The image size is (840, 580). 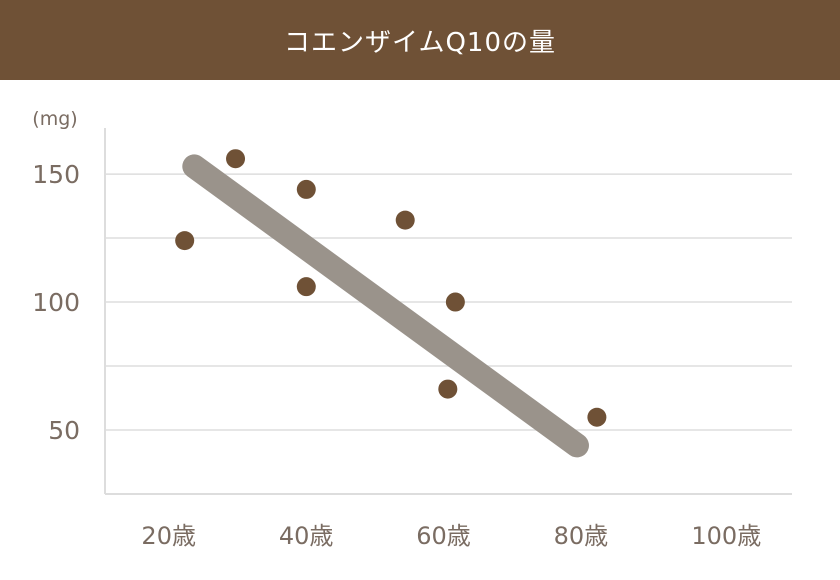 What do you see at coordinates (56, 302) in the screenshot?
I see `y-tick-label: 100` at bounding box center [56, 302].